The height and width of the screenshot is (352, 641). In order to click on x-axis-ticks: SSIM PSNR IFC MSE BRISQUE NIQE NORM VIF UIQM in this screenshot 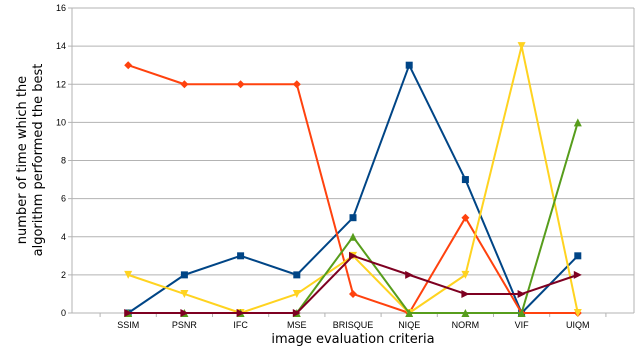, I will do `click(353, 321)`.